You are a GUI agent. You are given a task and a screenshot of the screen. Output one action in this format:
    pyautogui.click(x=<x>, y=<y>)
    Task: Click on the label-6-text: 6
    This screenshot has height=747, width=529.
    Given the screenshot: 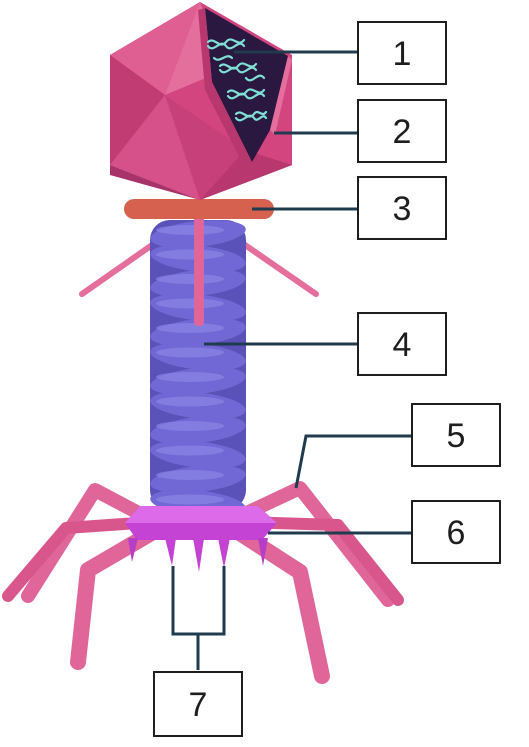 What is the action you would take?
    pyautogui.click(x=456, y=533)
    